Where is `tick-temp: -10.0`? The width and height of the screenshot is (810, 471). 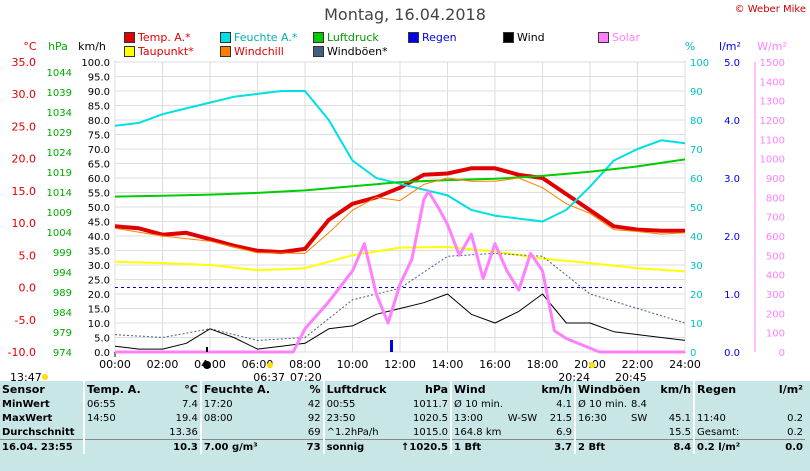
tick-temp: -10.0 is located at coordinates (22, 352).